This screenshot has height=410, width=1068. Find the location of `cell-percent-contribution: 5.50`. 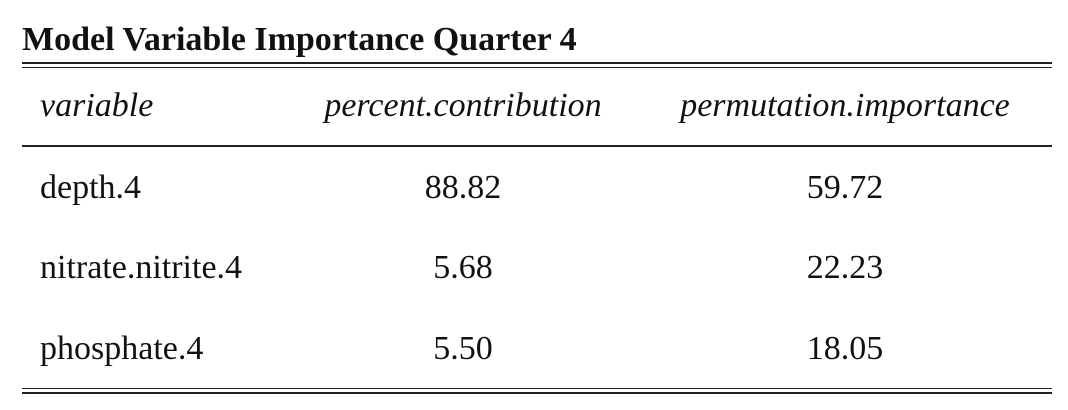

cell-percent-contribution: 5.50 is located at coordinates (463, 348).